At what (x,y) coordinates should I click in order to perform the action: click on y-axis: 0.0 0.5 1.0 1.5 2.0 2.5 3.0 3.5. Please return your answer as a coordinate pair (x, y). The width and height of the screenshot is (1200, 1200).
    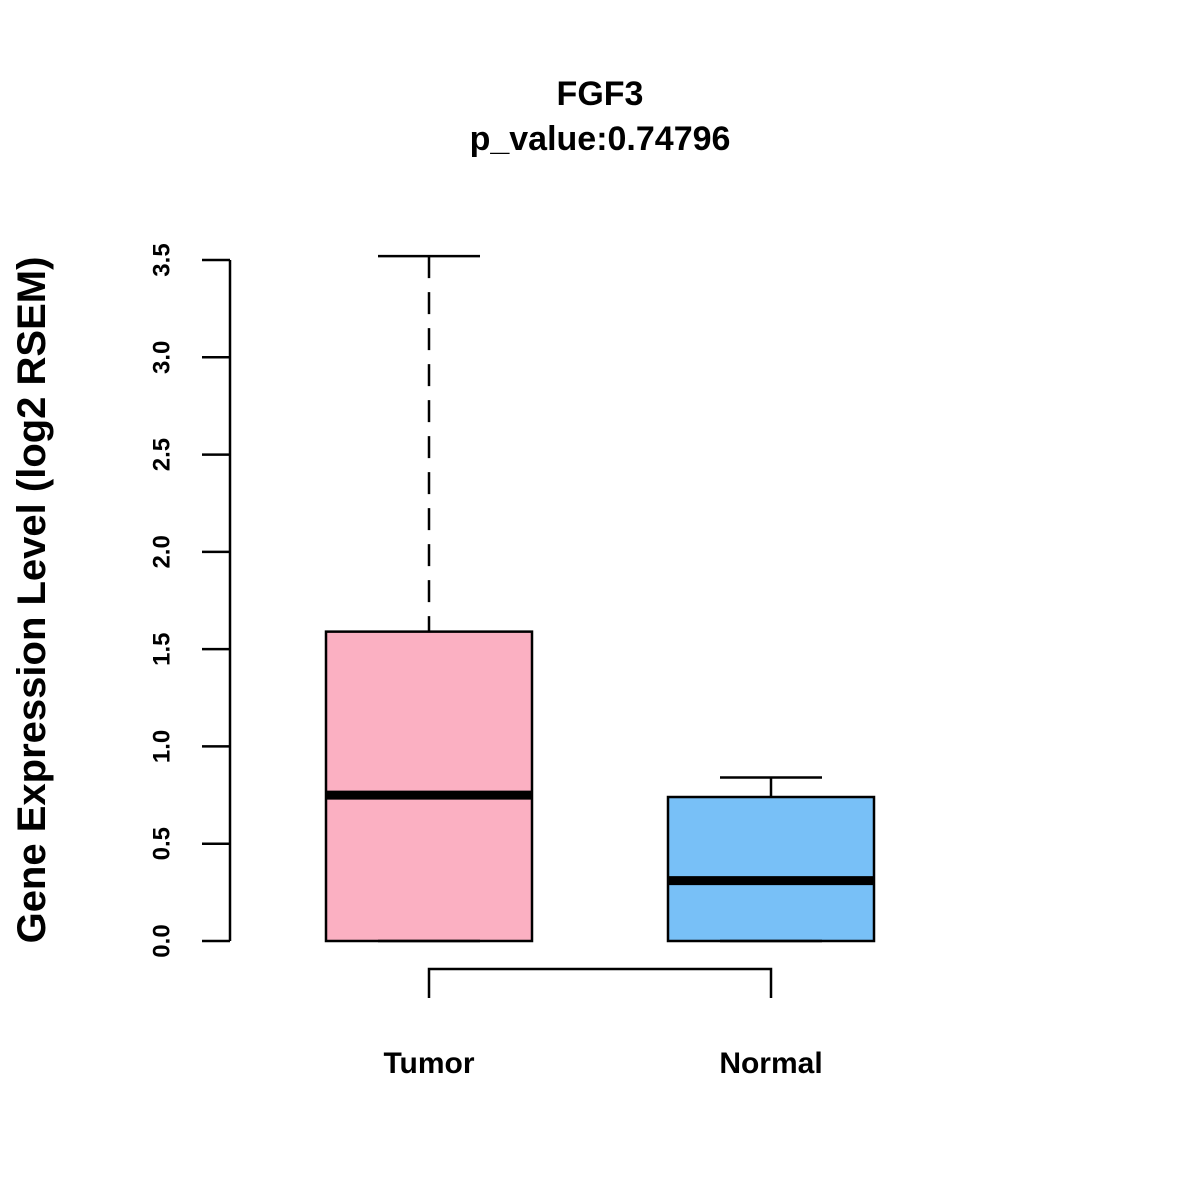
    Looking at the image, I should click on (190, 600).